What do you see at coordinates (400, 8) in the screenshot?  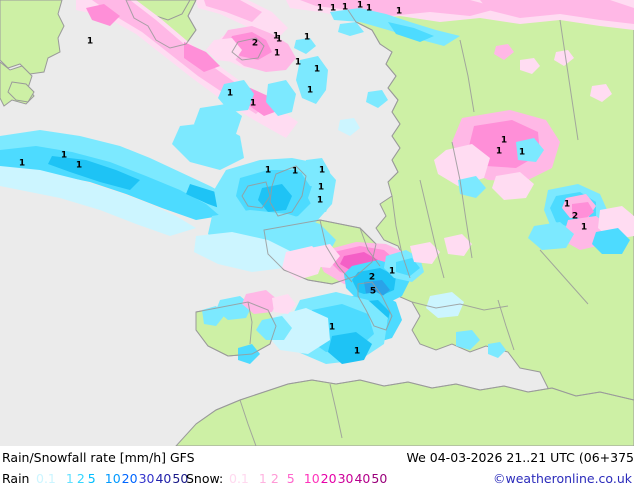 I see `snow-band-top-core` at bounding box center [400, 8].